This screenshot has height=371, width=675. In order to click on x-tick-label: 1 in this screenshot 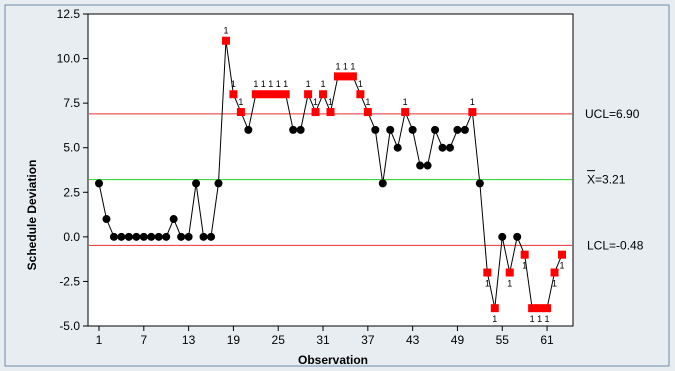, I will do `click(99, 340)`.